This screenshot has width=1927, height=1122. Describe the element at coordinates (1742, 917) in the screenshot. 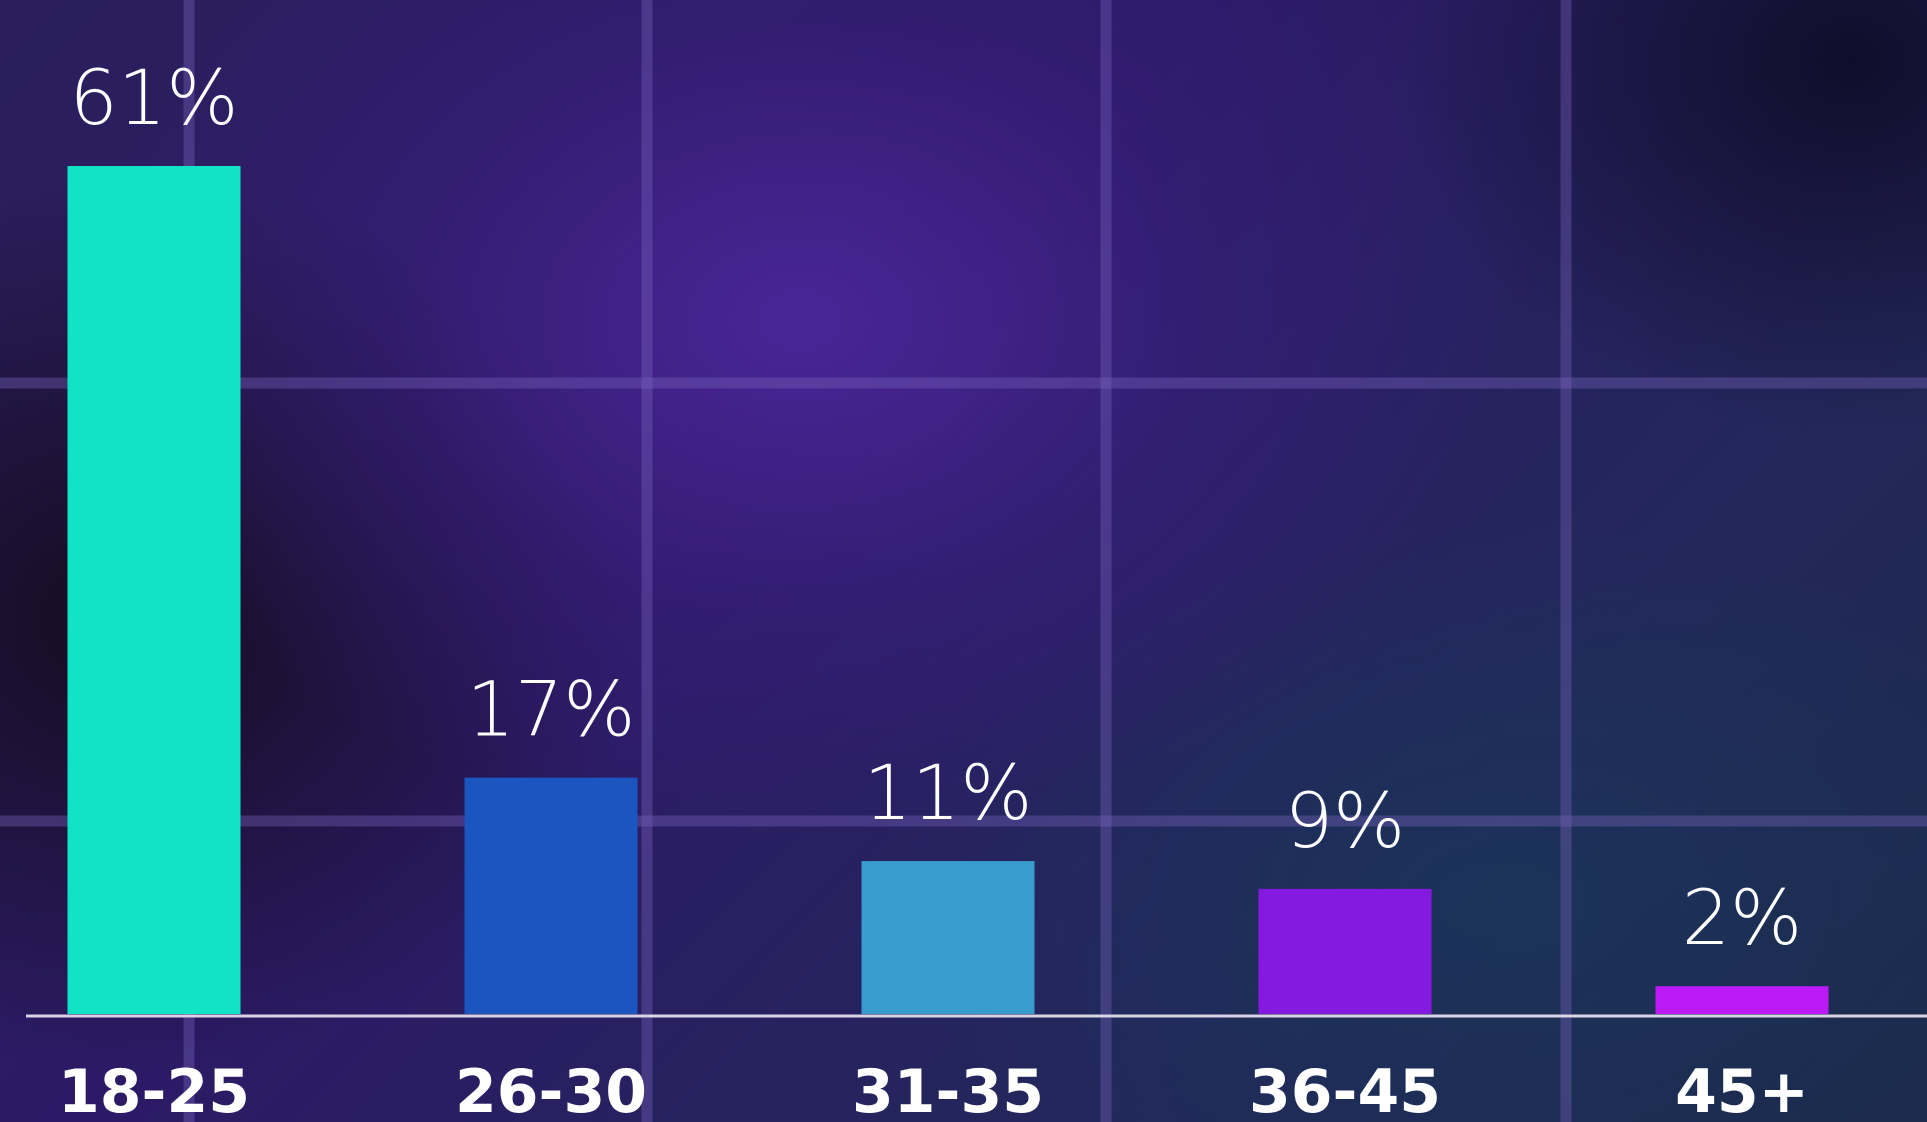

I see `value-label-45+: 2%` at that location.